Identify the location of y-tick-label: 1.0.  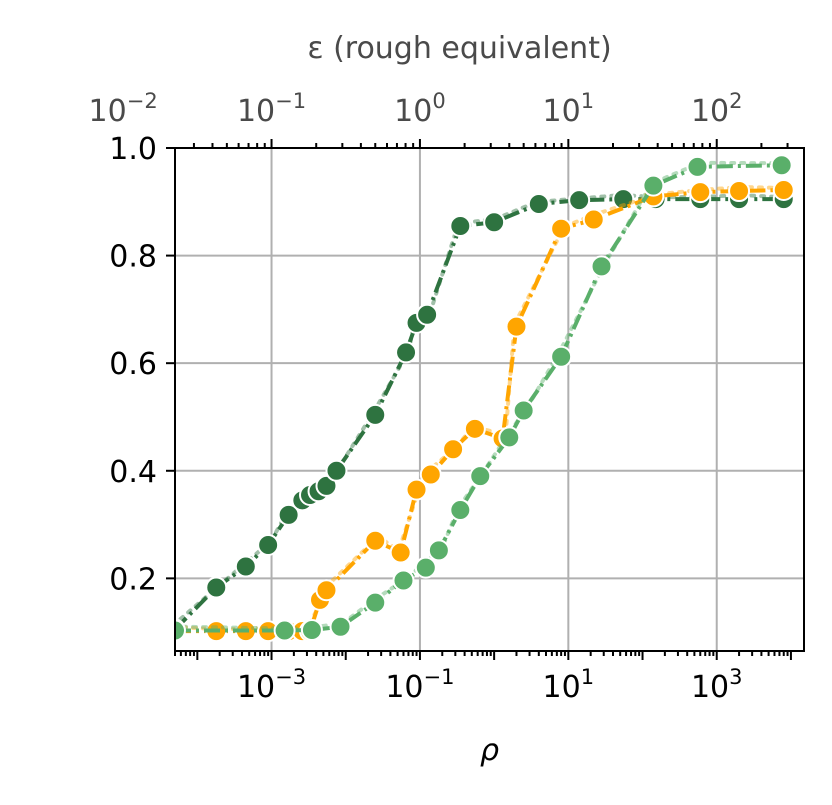
(133, 149).